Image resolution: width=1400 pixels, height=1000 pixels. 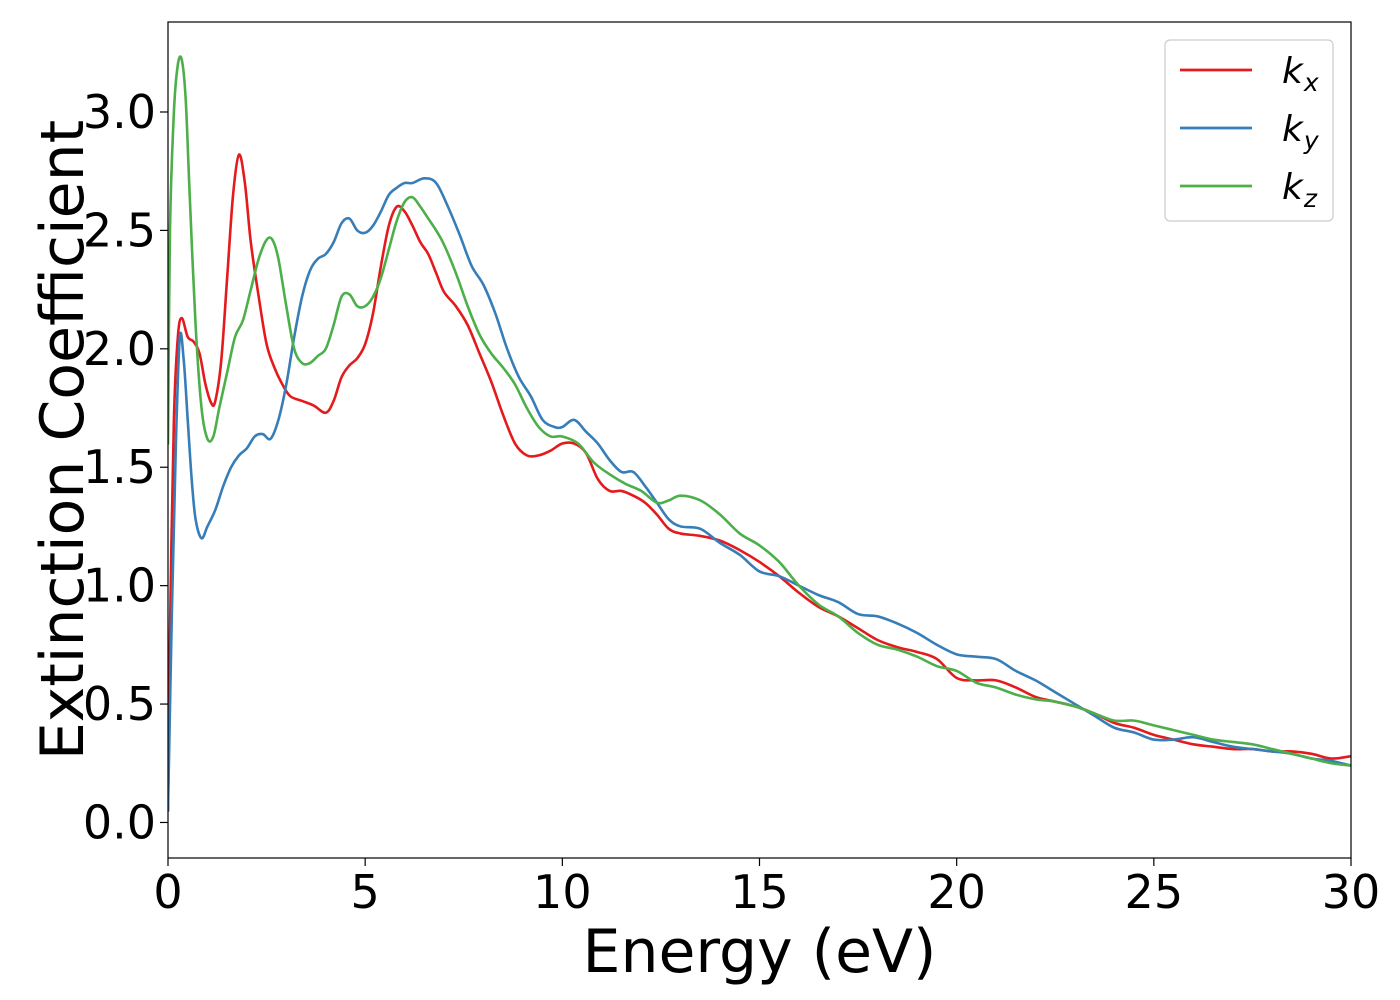 What do you see at coordinates (119, 230) in the screenshot?
I see `y-tick-label: 2.5` at bounding box center [119, 230].